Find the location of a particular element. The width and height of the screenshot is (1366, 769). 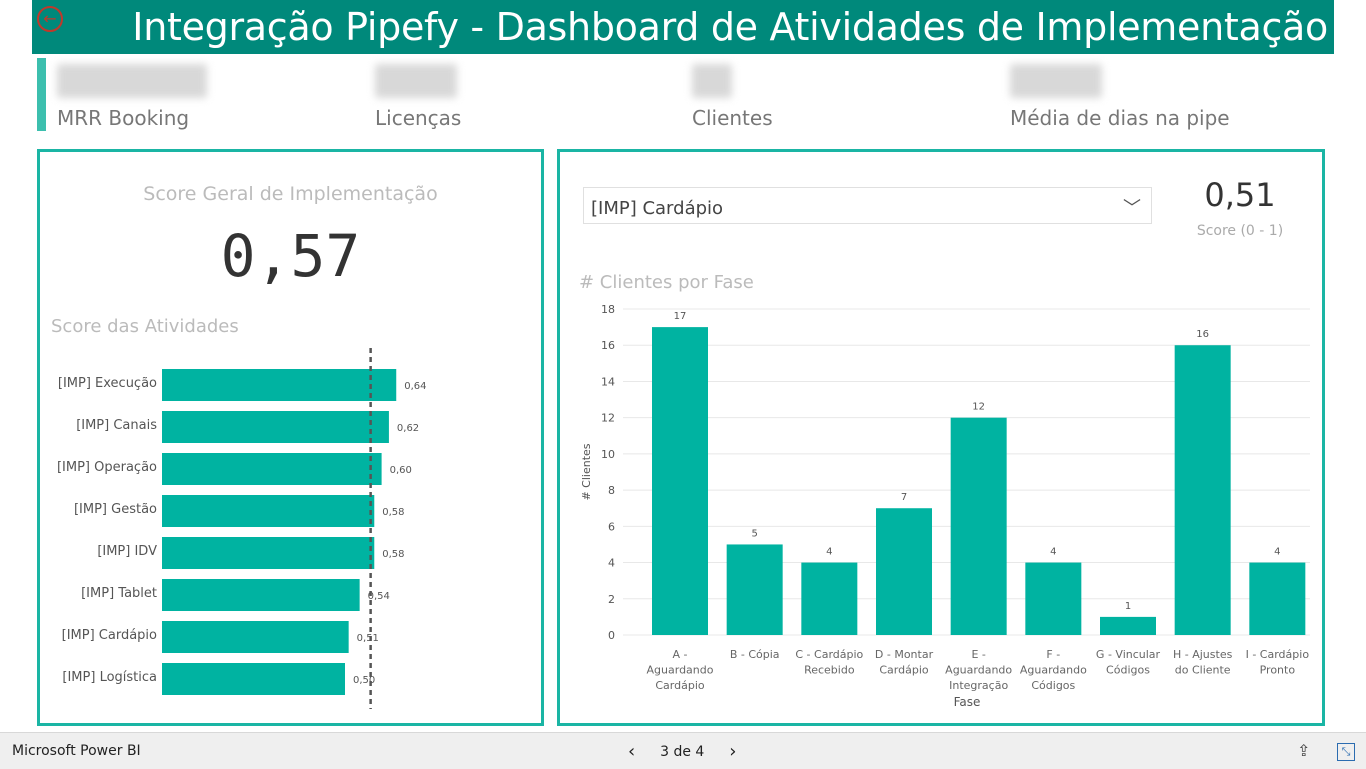

prev-page-icon: ‹ is located at coordinates (632, 751).